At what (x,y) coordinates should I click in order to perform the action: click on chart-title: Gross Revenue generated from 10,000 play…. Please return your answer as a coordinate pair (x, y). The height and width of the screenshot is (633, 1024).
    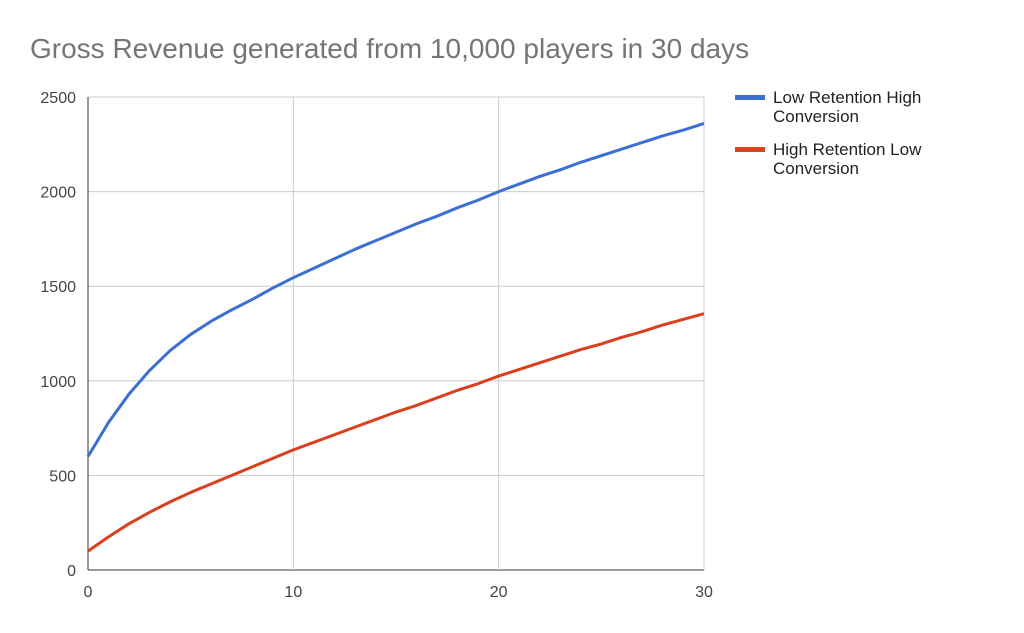
    Looking at the image, I should click on (389, 48).